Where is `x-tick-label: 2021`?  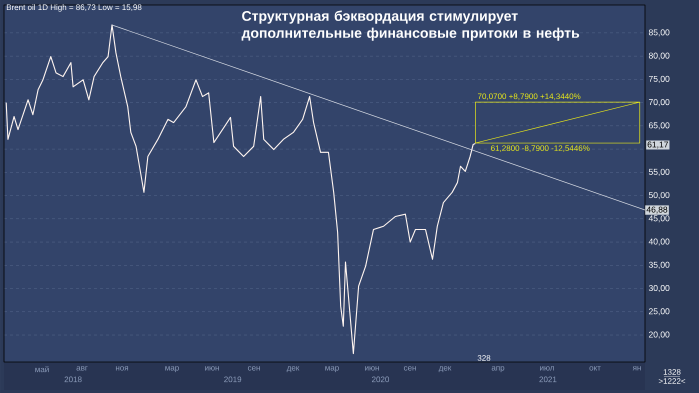 x-tick-label: 2021 is located at coordinates (547, 379).